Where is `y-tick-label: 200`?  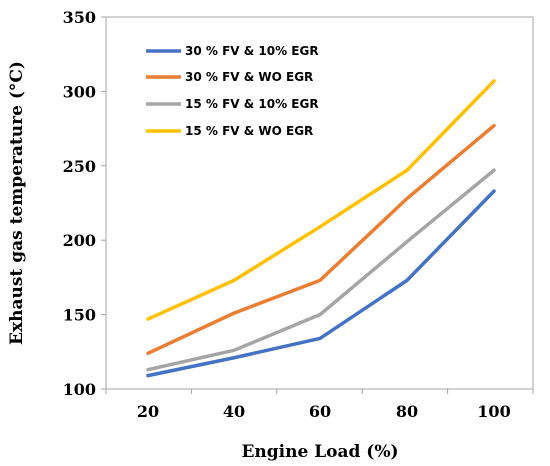
y-tick-label: 200 is located at coordinates (79, 240).